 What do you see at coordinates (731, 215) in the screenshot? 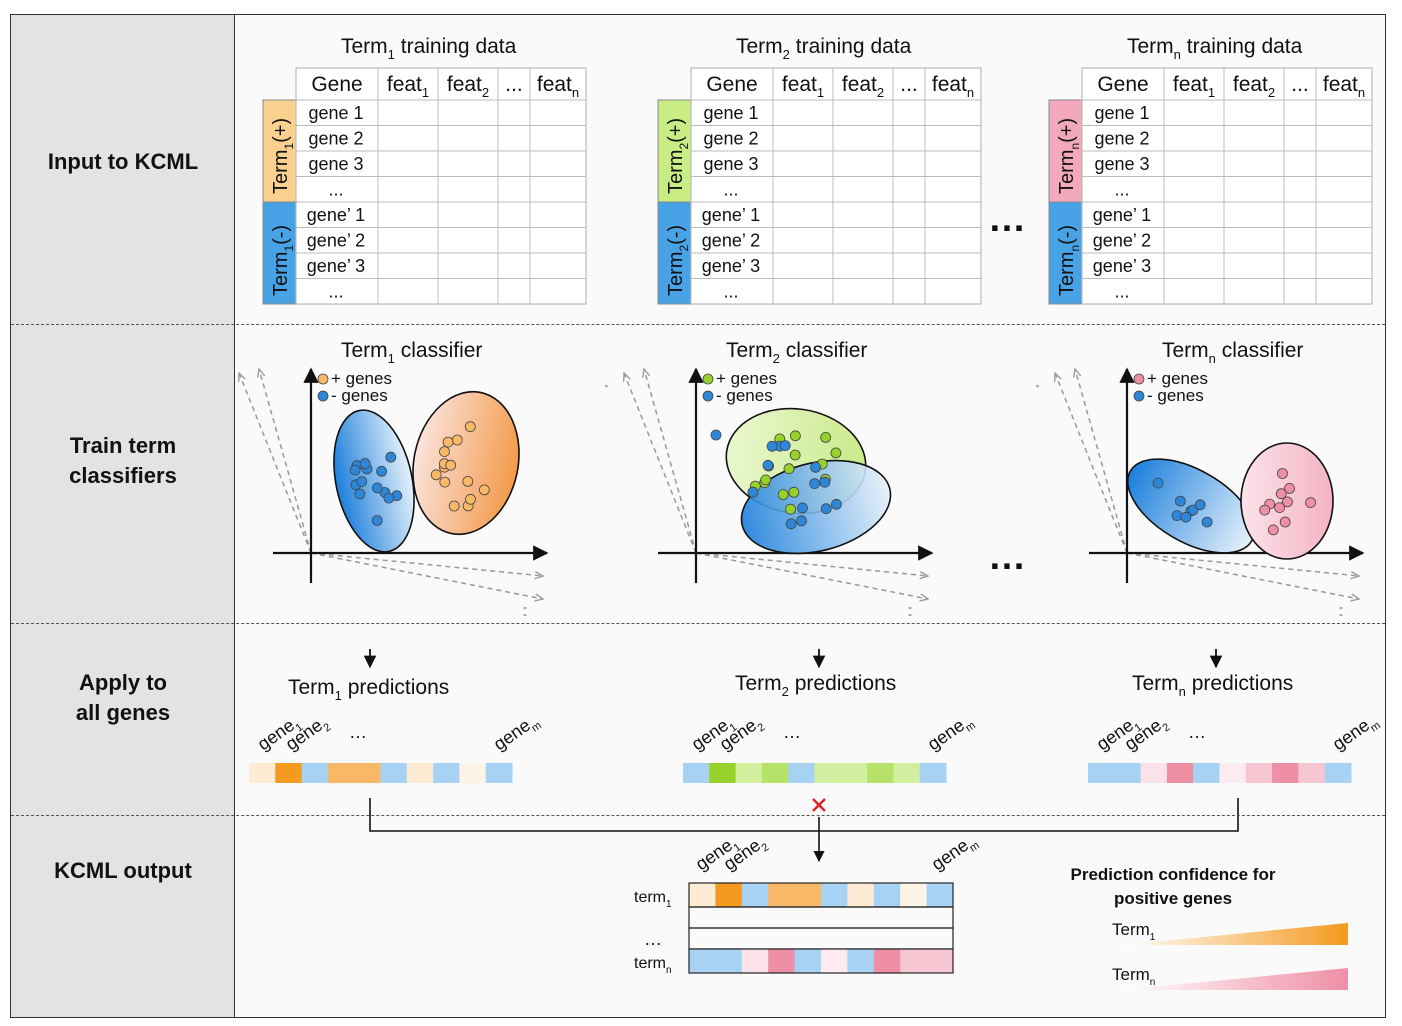
I see `table-row-gene: gene’ 1` at bounding box center [731, 215].